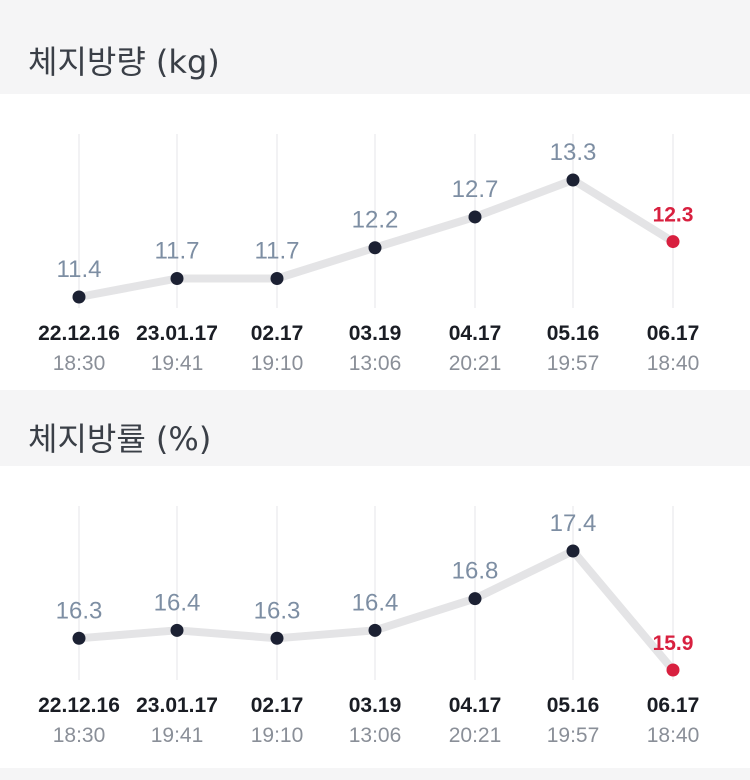 The width and height of the screenshot is (750, 780). Describe the element at coordinates (673, 215) in the screenshot. I see `value-label-latest: 12.3` at that location.